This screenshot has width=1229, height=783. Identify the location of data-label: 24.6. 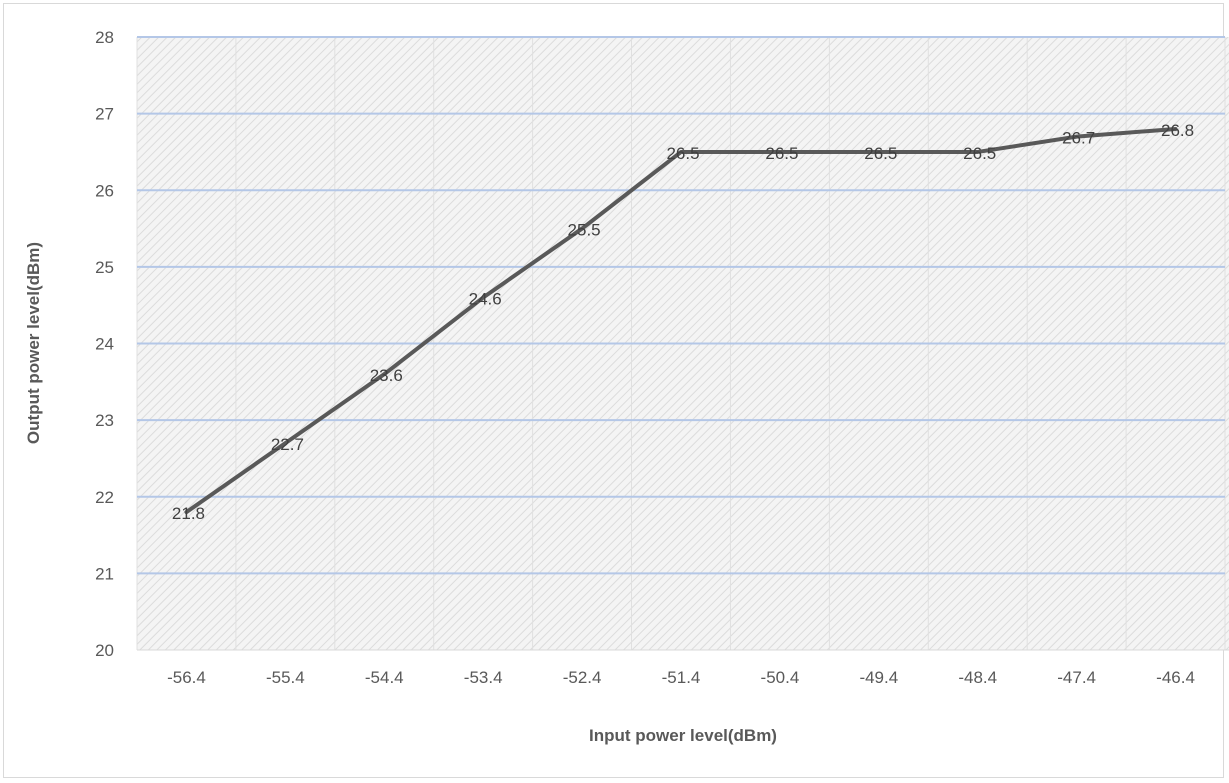
(485, 299).